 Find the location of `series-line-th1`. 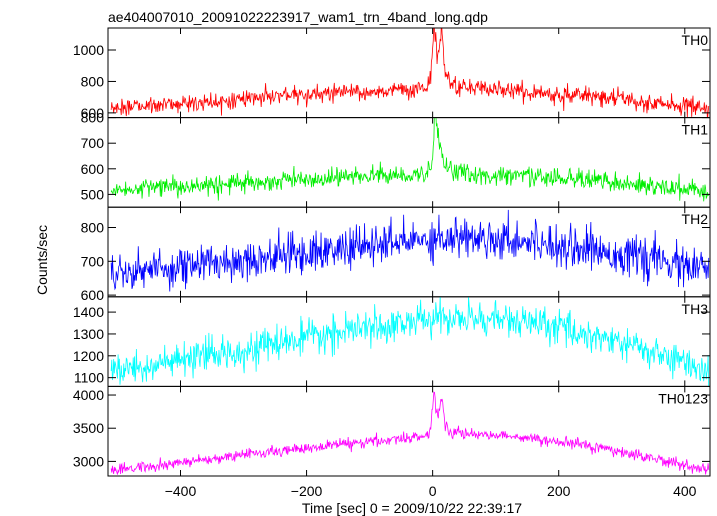

series-line-th1 is located at coordinates (410, 159).